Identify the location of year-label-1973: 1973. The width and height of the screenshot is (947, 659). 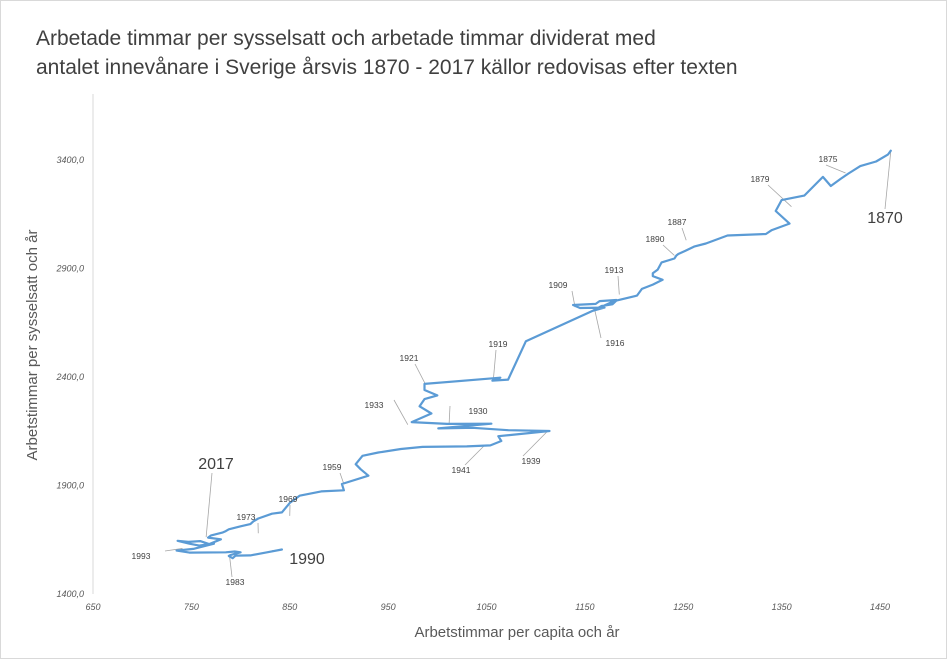
(246, 517).